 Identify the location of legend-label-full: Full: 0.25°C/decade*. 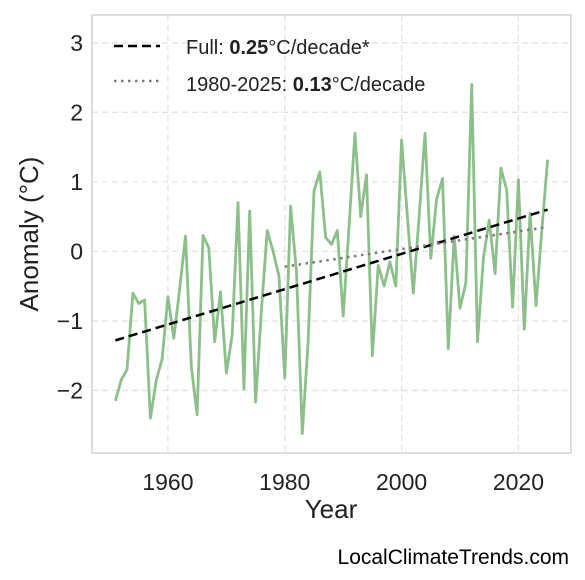
(278, 48).